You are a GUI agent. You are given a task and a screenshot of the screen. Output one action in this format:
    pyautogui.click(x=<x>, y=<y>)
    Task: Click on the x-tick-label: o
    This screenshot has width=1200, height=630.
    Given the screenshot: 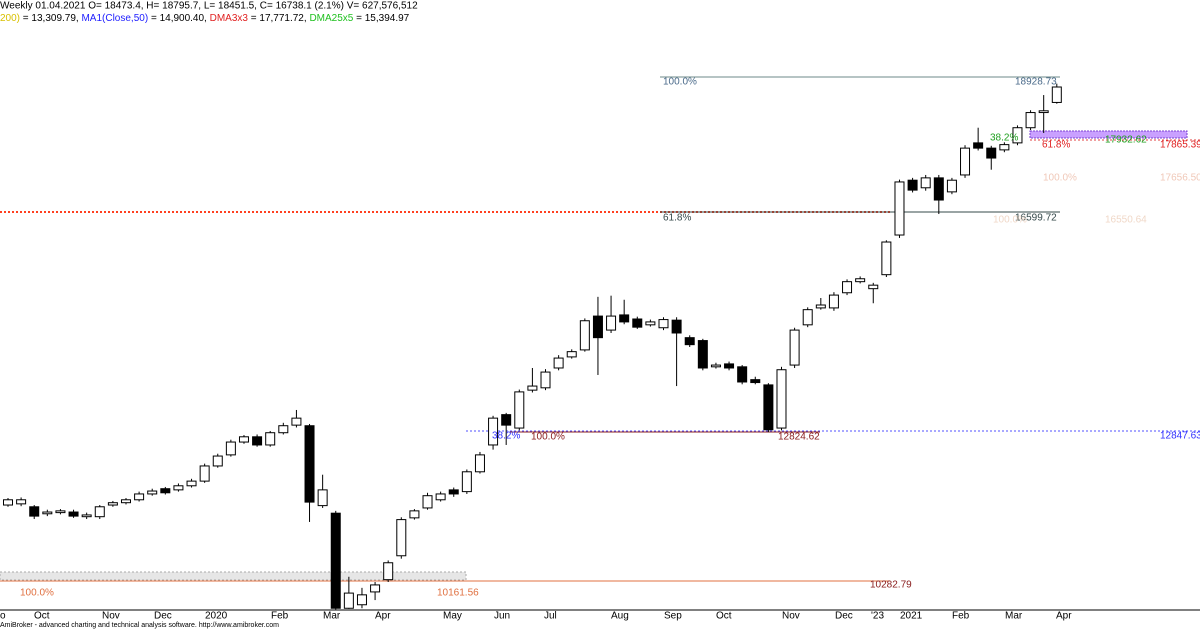 What is the action you would take?
    pyautogui.click(x=3, y=616)
    